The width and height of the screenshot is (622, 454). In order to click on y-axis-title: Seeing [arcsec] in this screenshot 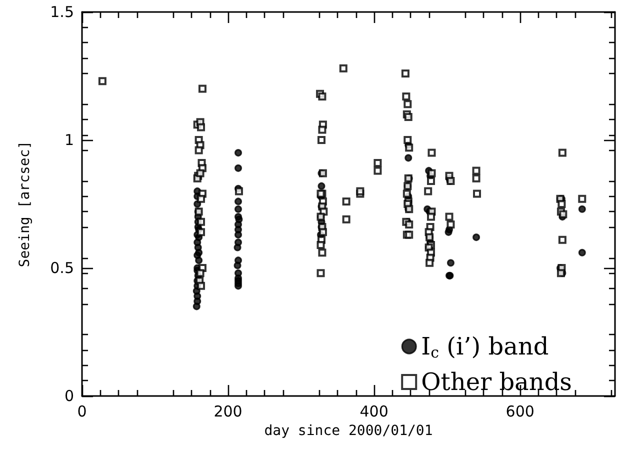, I will do `click(25, 204)`.